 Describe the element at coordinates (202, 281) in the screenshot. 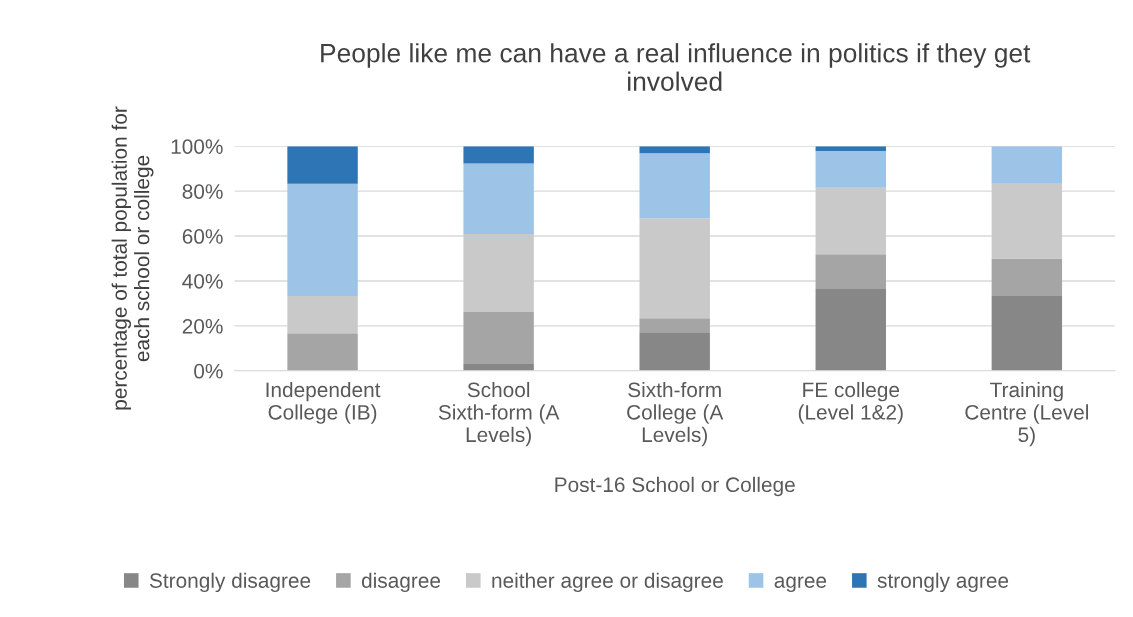

I see `y-tick-label: 40%` at that location.